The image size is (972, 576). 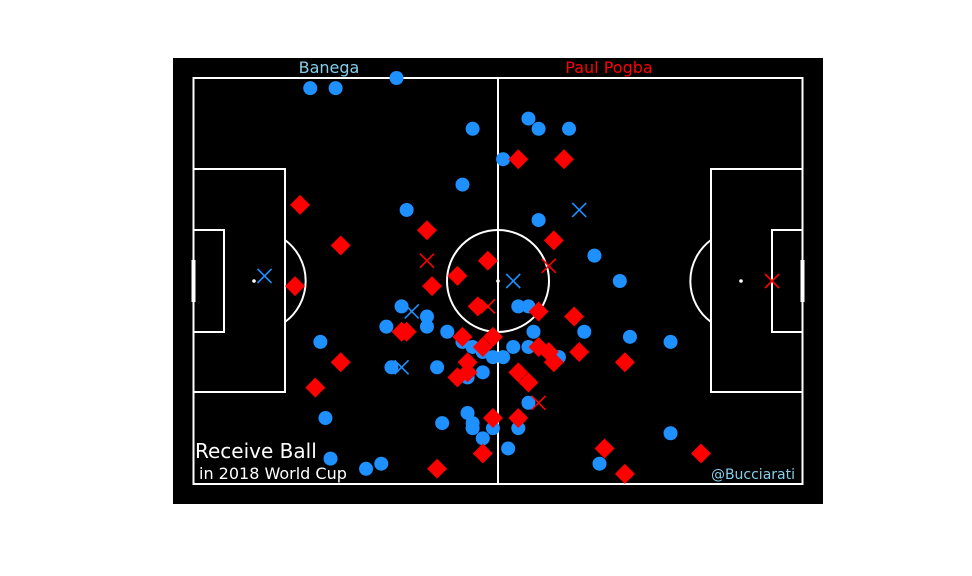 What do you see at coordinates (329, 67) in the screenshot?
I see `player-left-label: Banega` at bounding box center [329, 67].